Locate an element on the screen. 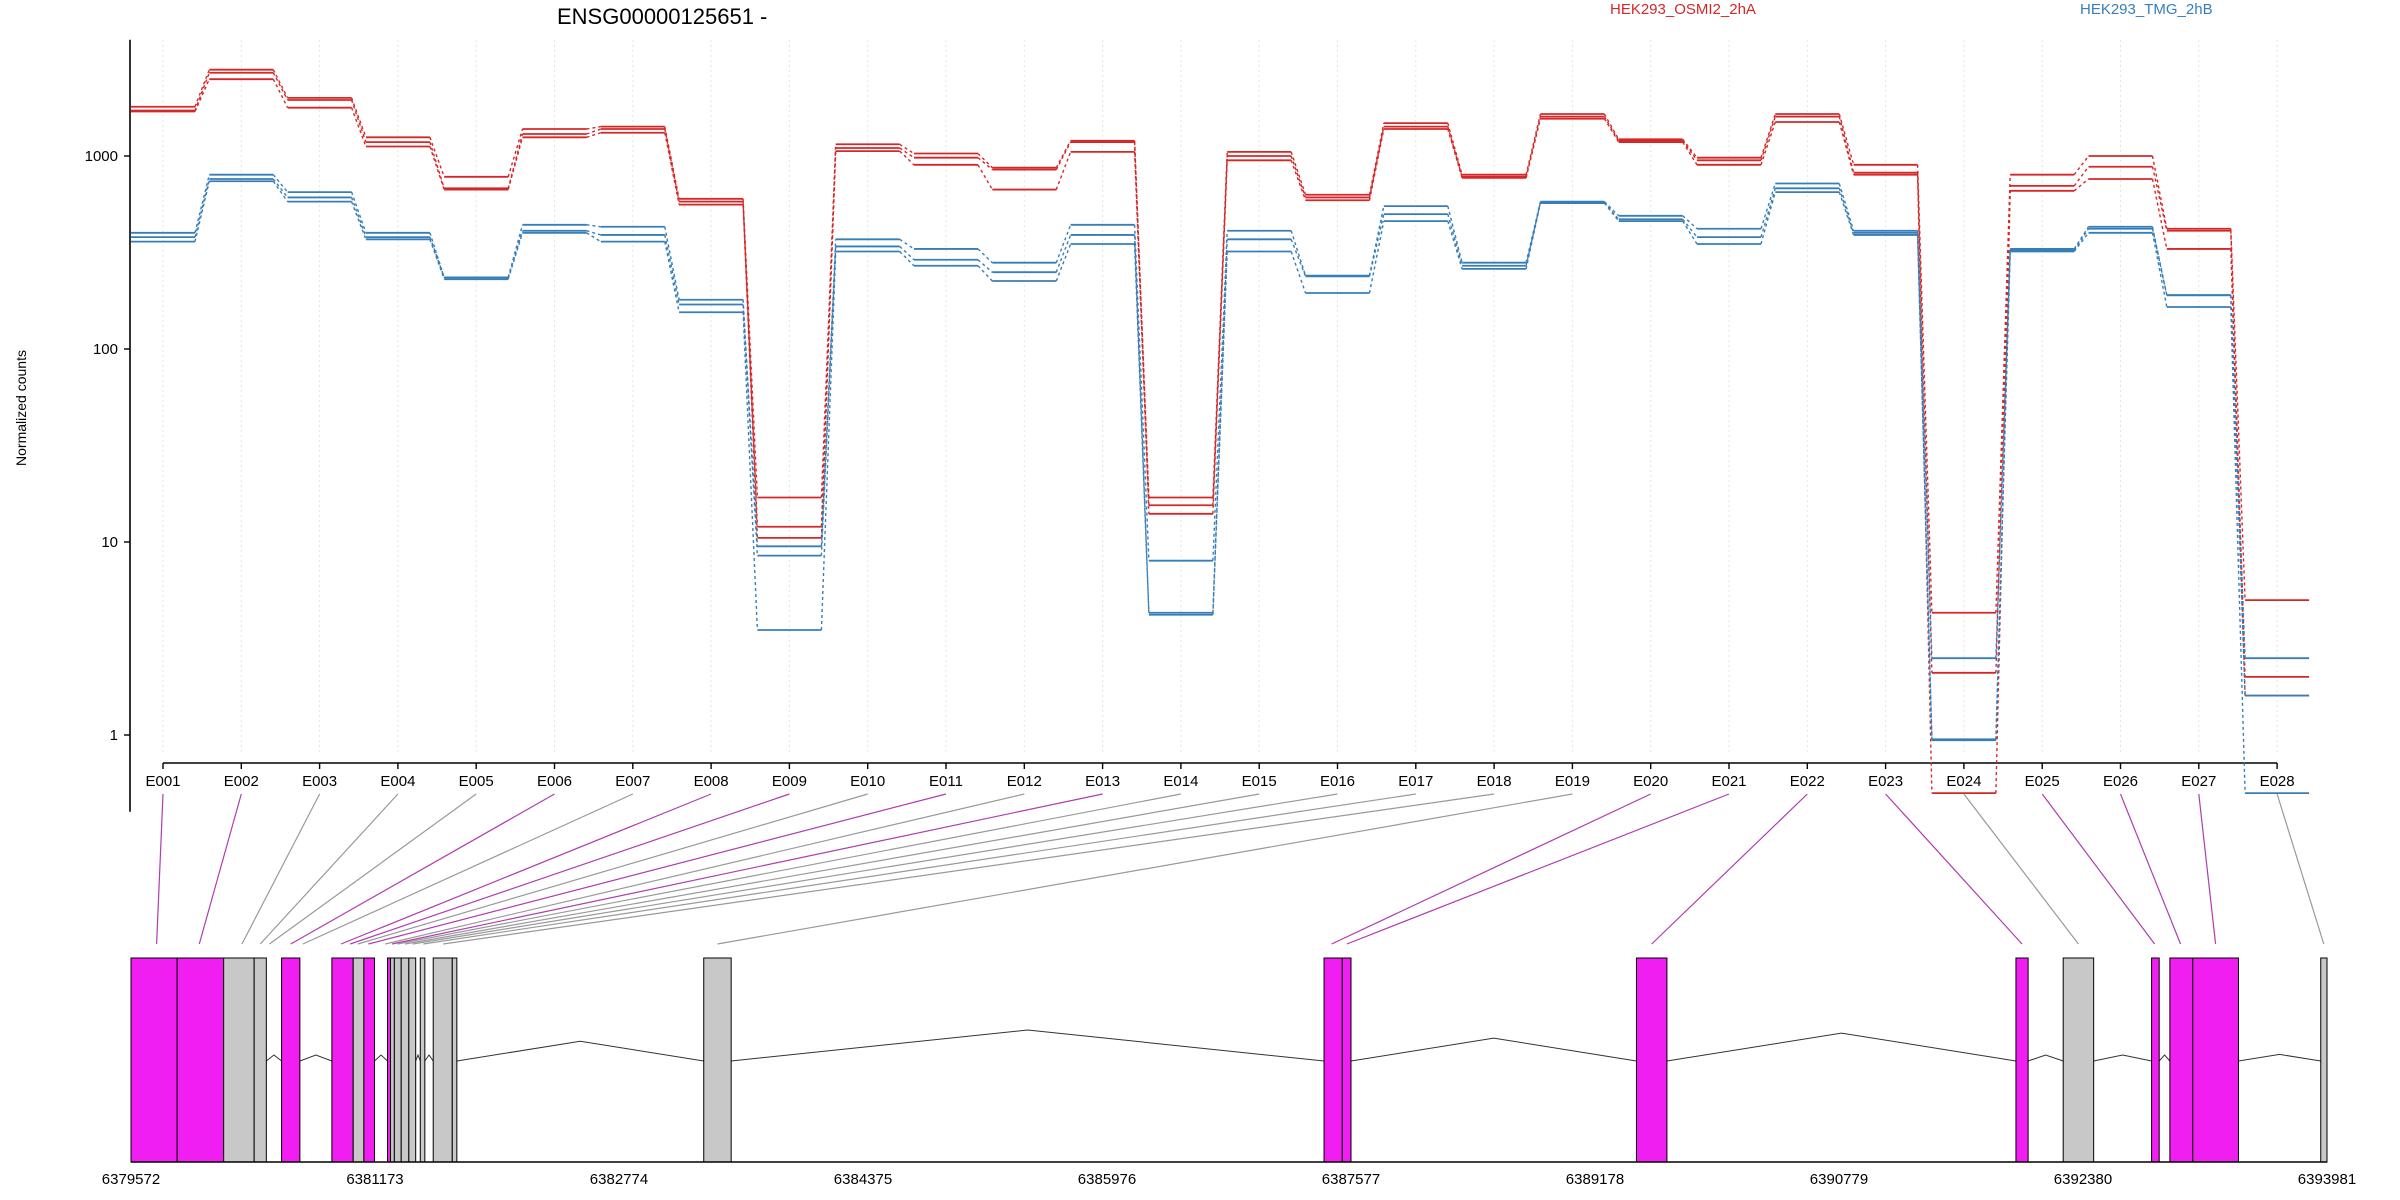 Image resolution: width=2400 pixels, height=1200 pixels. exon-tick-label: E005 is located at coordinates (476, 781).